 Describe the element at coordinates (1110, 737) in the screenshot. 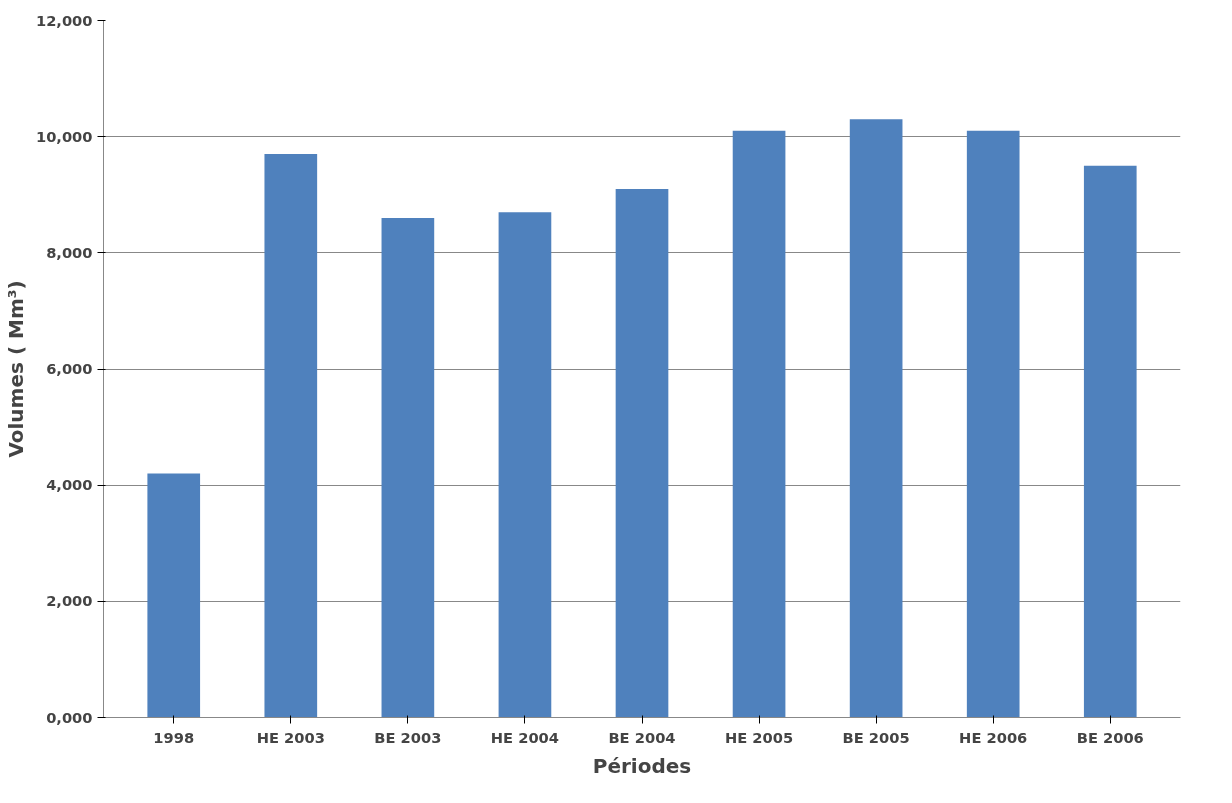

I see `x-tick-label: BE 2006` at that location.